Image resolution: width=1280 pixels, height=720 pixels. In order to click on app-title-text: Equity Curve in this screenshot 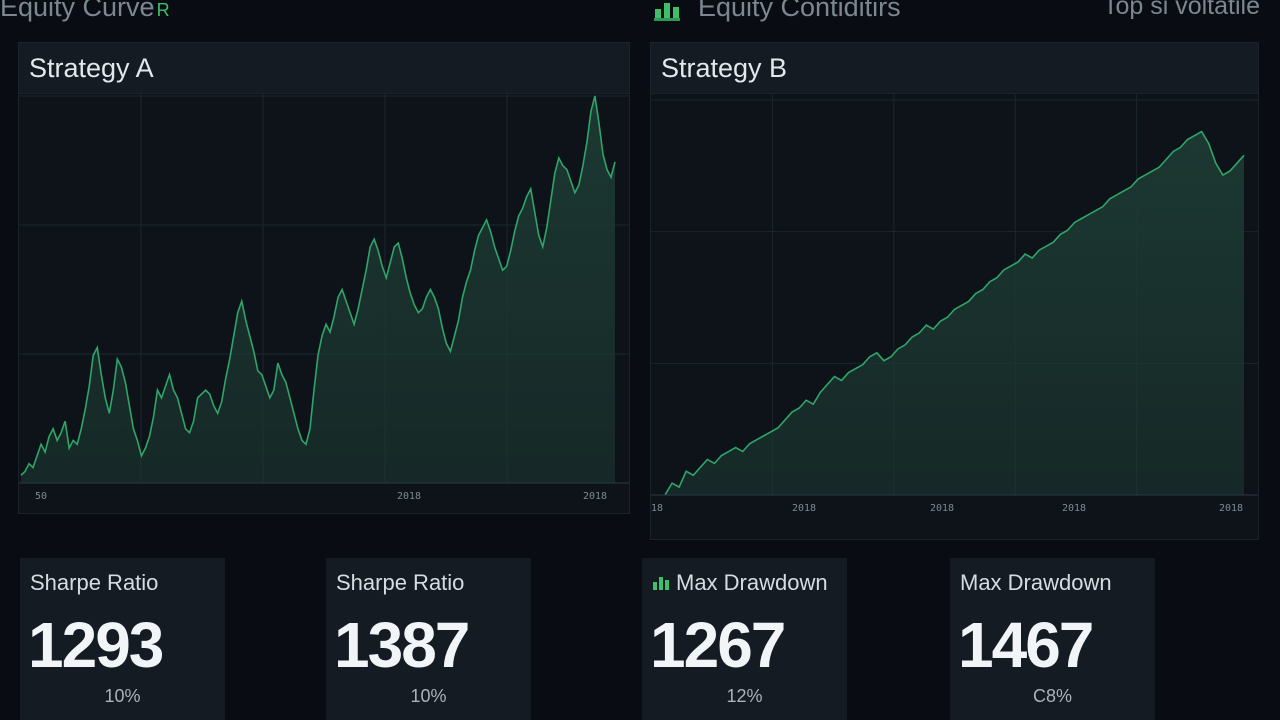, I will do `click(77, 11)`.